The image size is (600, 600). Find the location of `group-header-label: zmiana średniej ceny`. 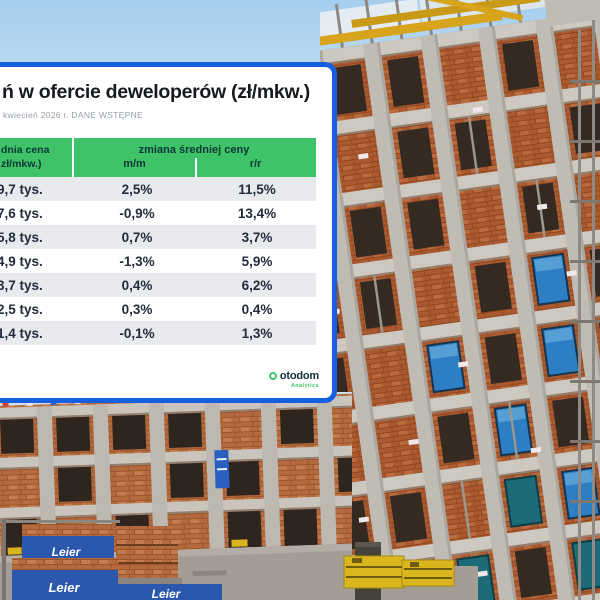

group-header-label: zmiana średniej ceny is located at coordinates (194, 150).